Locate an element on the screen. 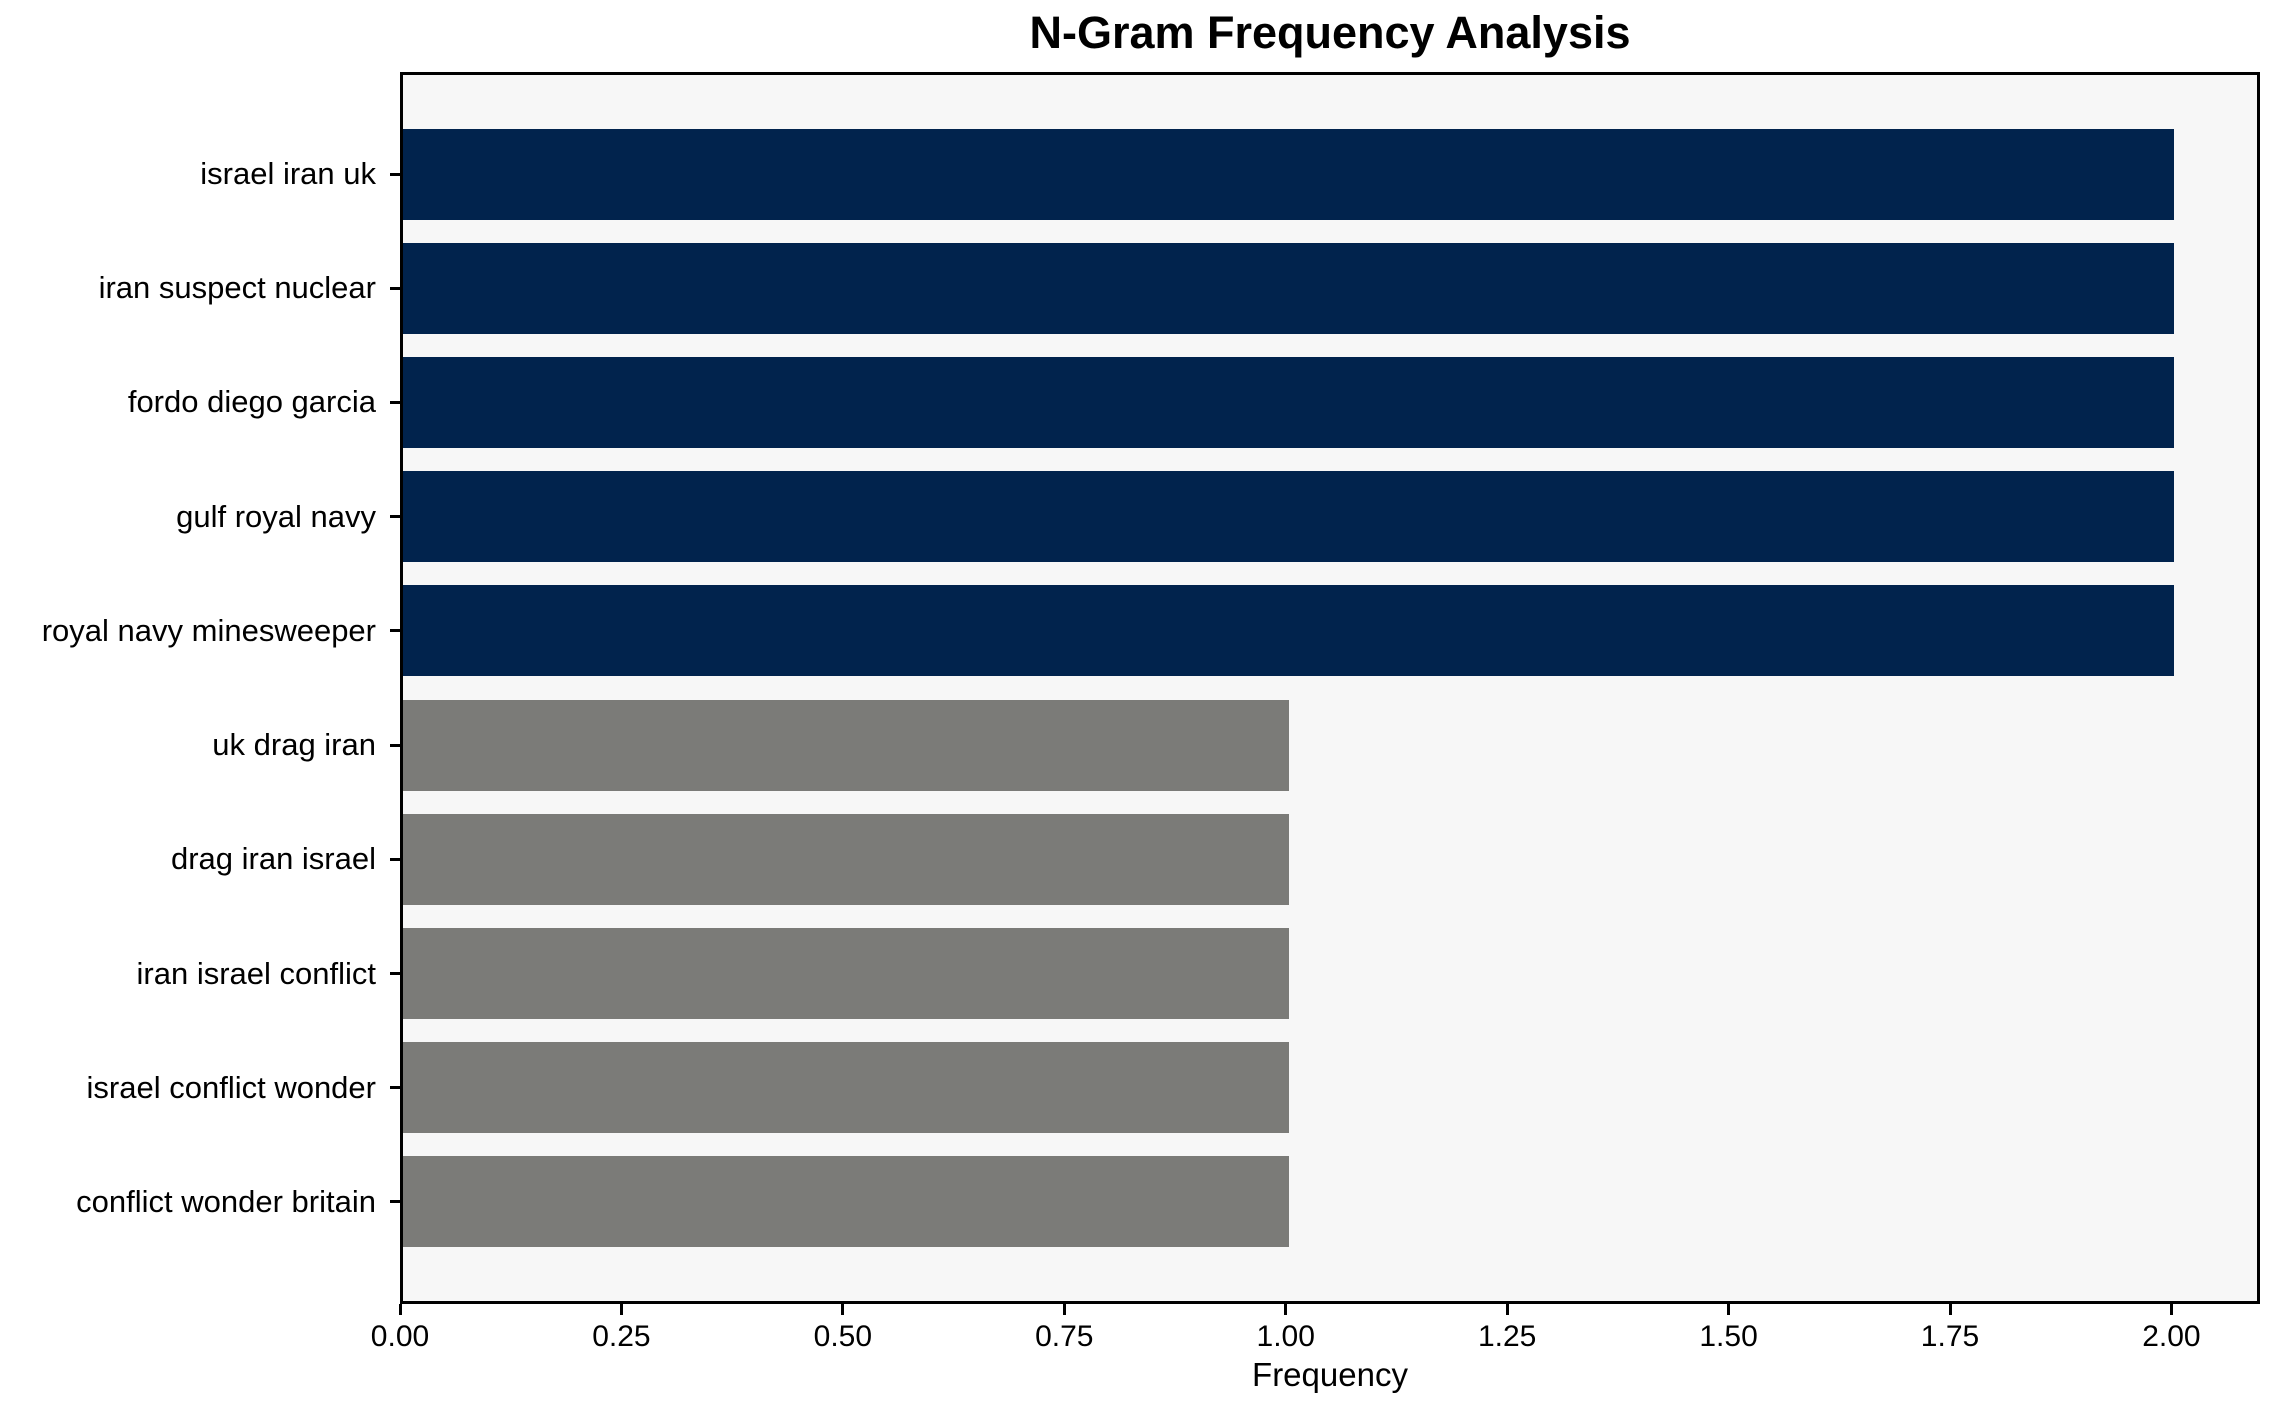 The image size is (2279, 1414). x-tick-label: 1.25 is located at coordinates (1507, 1336).